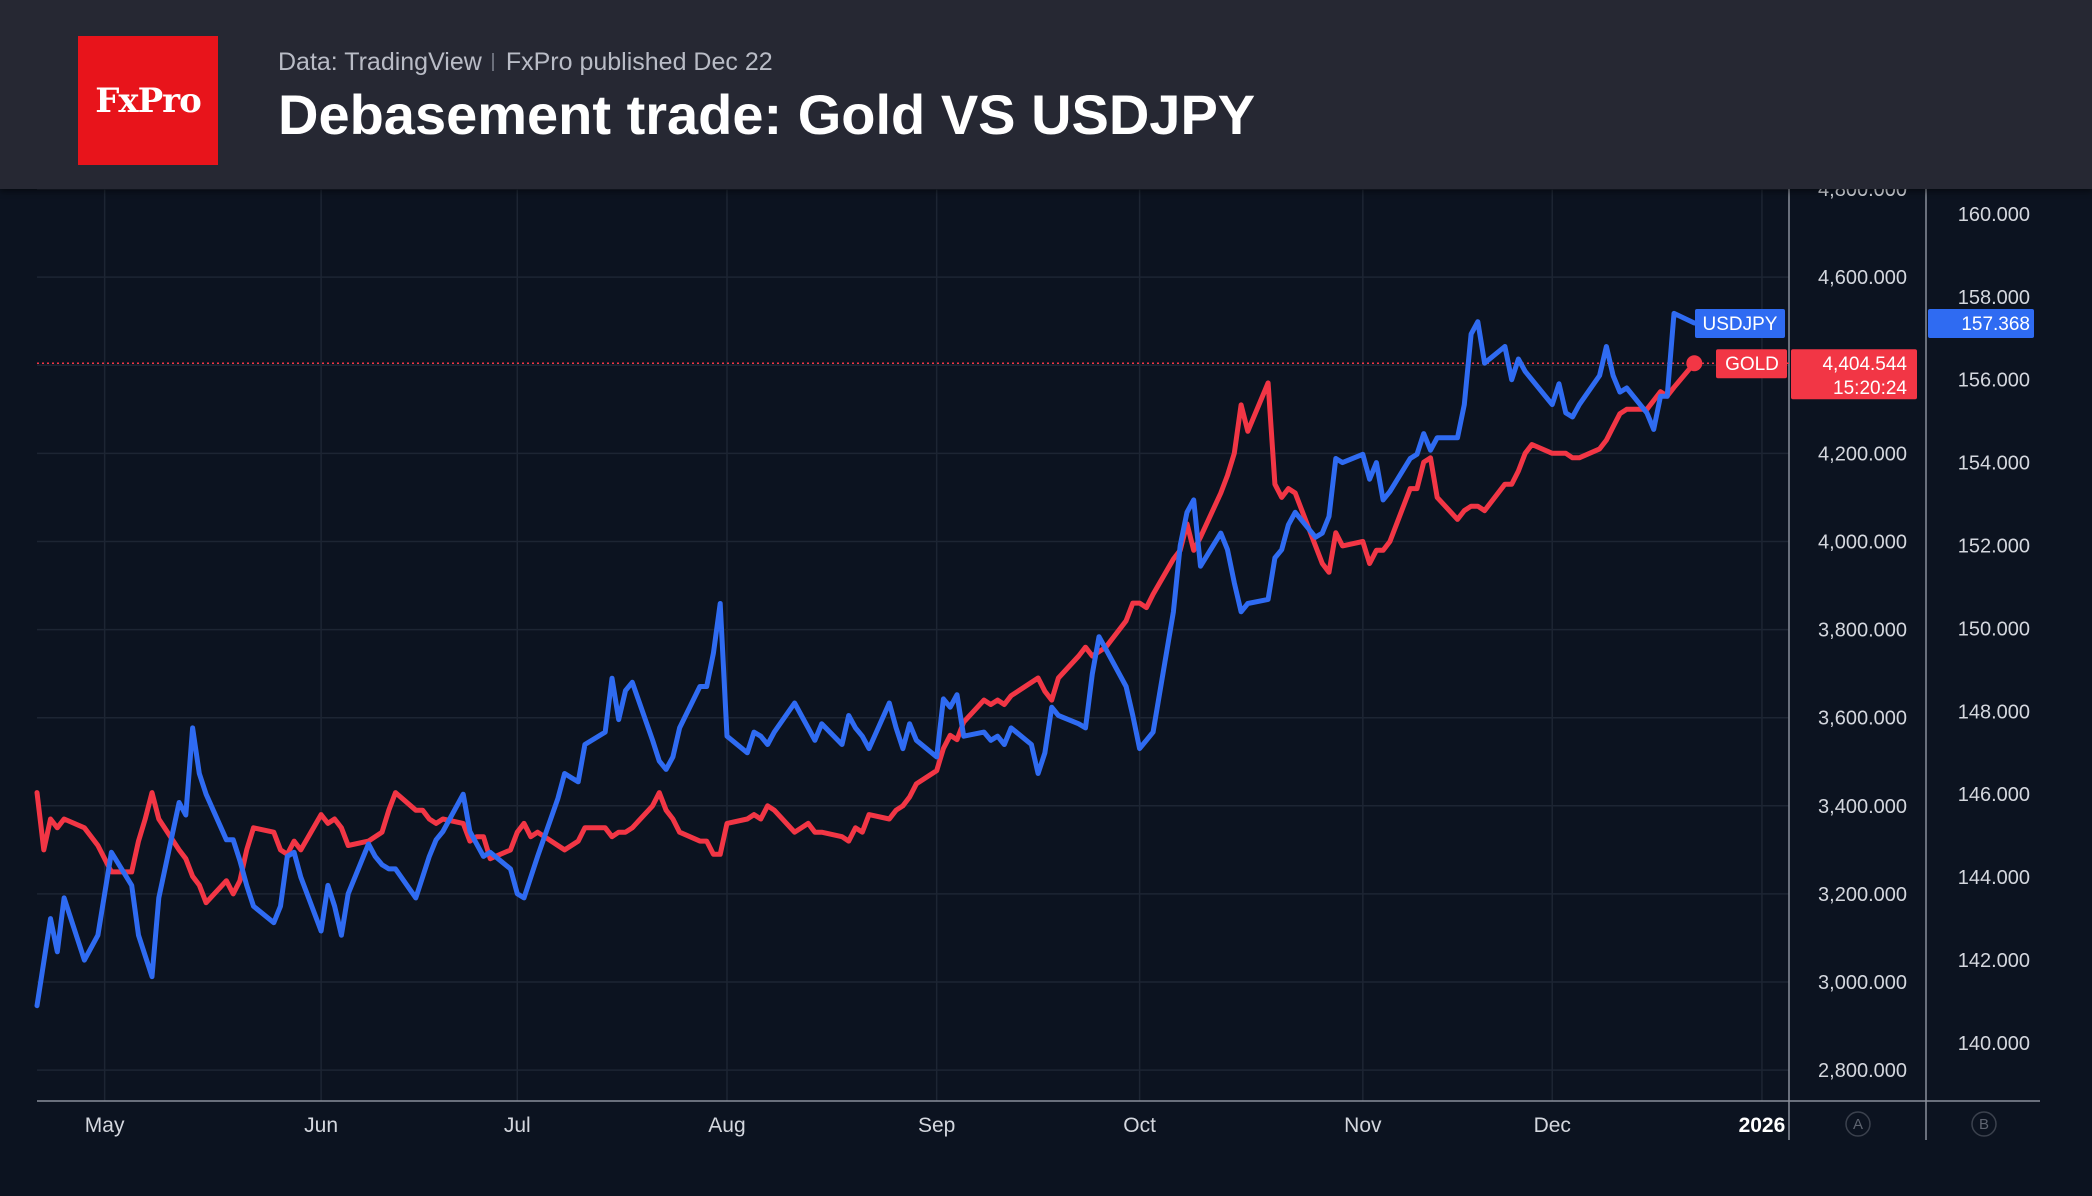 Image resolution: width=2092 pixels, height=1196 pixels. What do you see at coordinates (1994, 215) in the screenshot?
I see `usdjpy-tick-label: 160.000` at bounding box center [1994, 215].